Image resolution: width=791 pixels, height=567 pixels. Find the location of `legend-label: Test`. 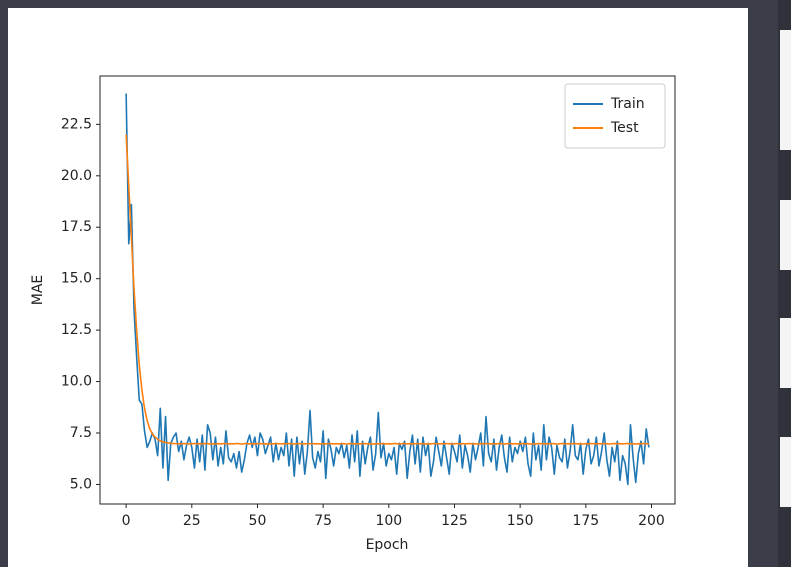

legend-label: Test is located at coordinates (624, 128).